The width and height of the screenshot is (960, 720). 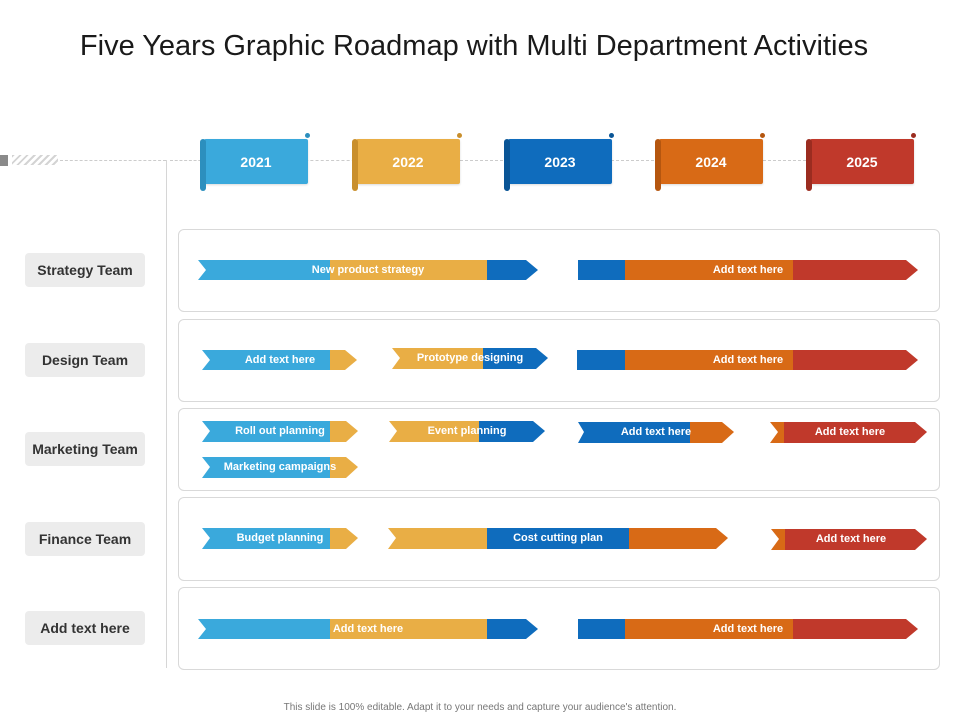 I want to click on year-label: 2022, so click(x=408, y=161).